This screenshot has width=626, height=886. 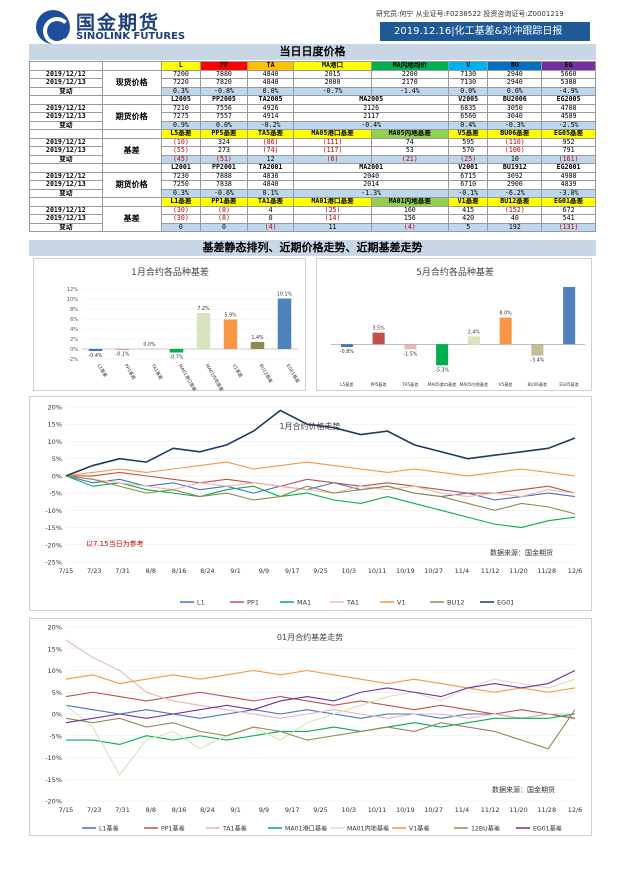 What do you see at coordinates (468, 91) in the screenshot?
I see `table-cell: 0.0%` at bounding box center [468, 91].